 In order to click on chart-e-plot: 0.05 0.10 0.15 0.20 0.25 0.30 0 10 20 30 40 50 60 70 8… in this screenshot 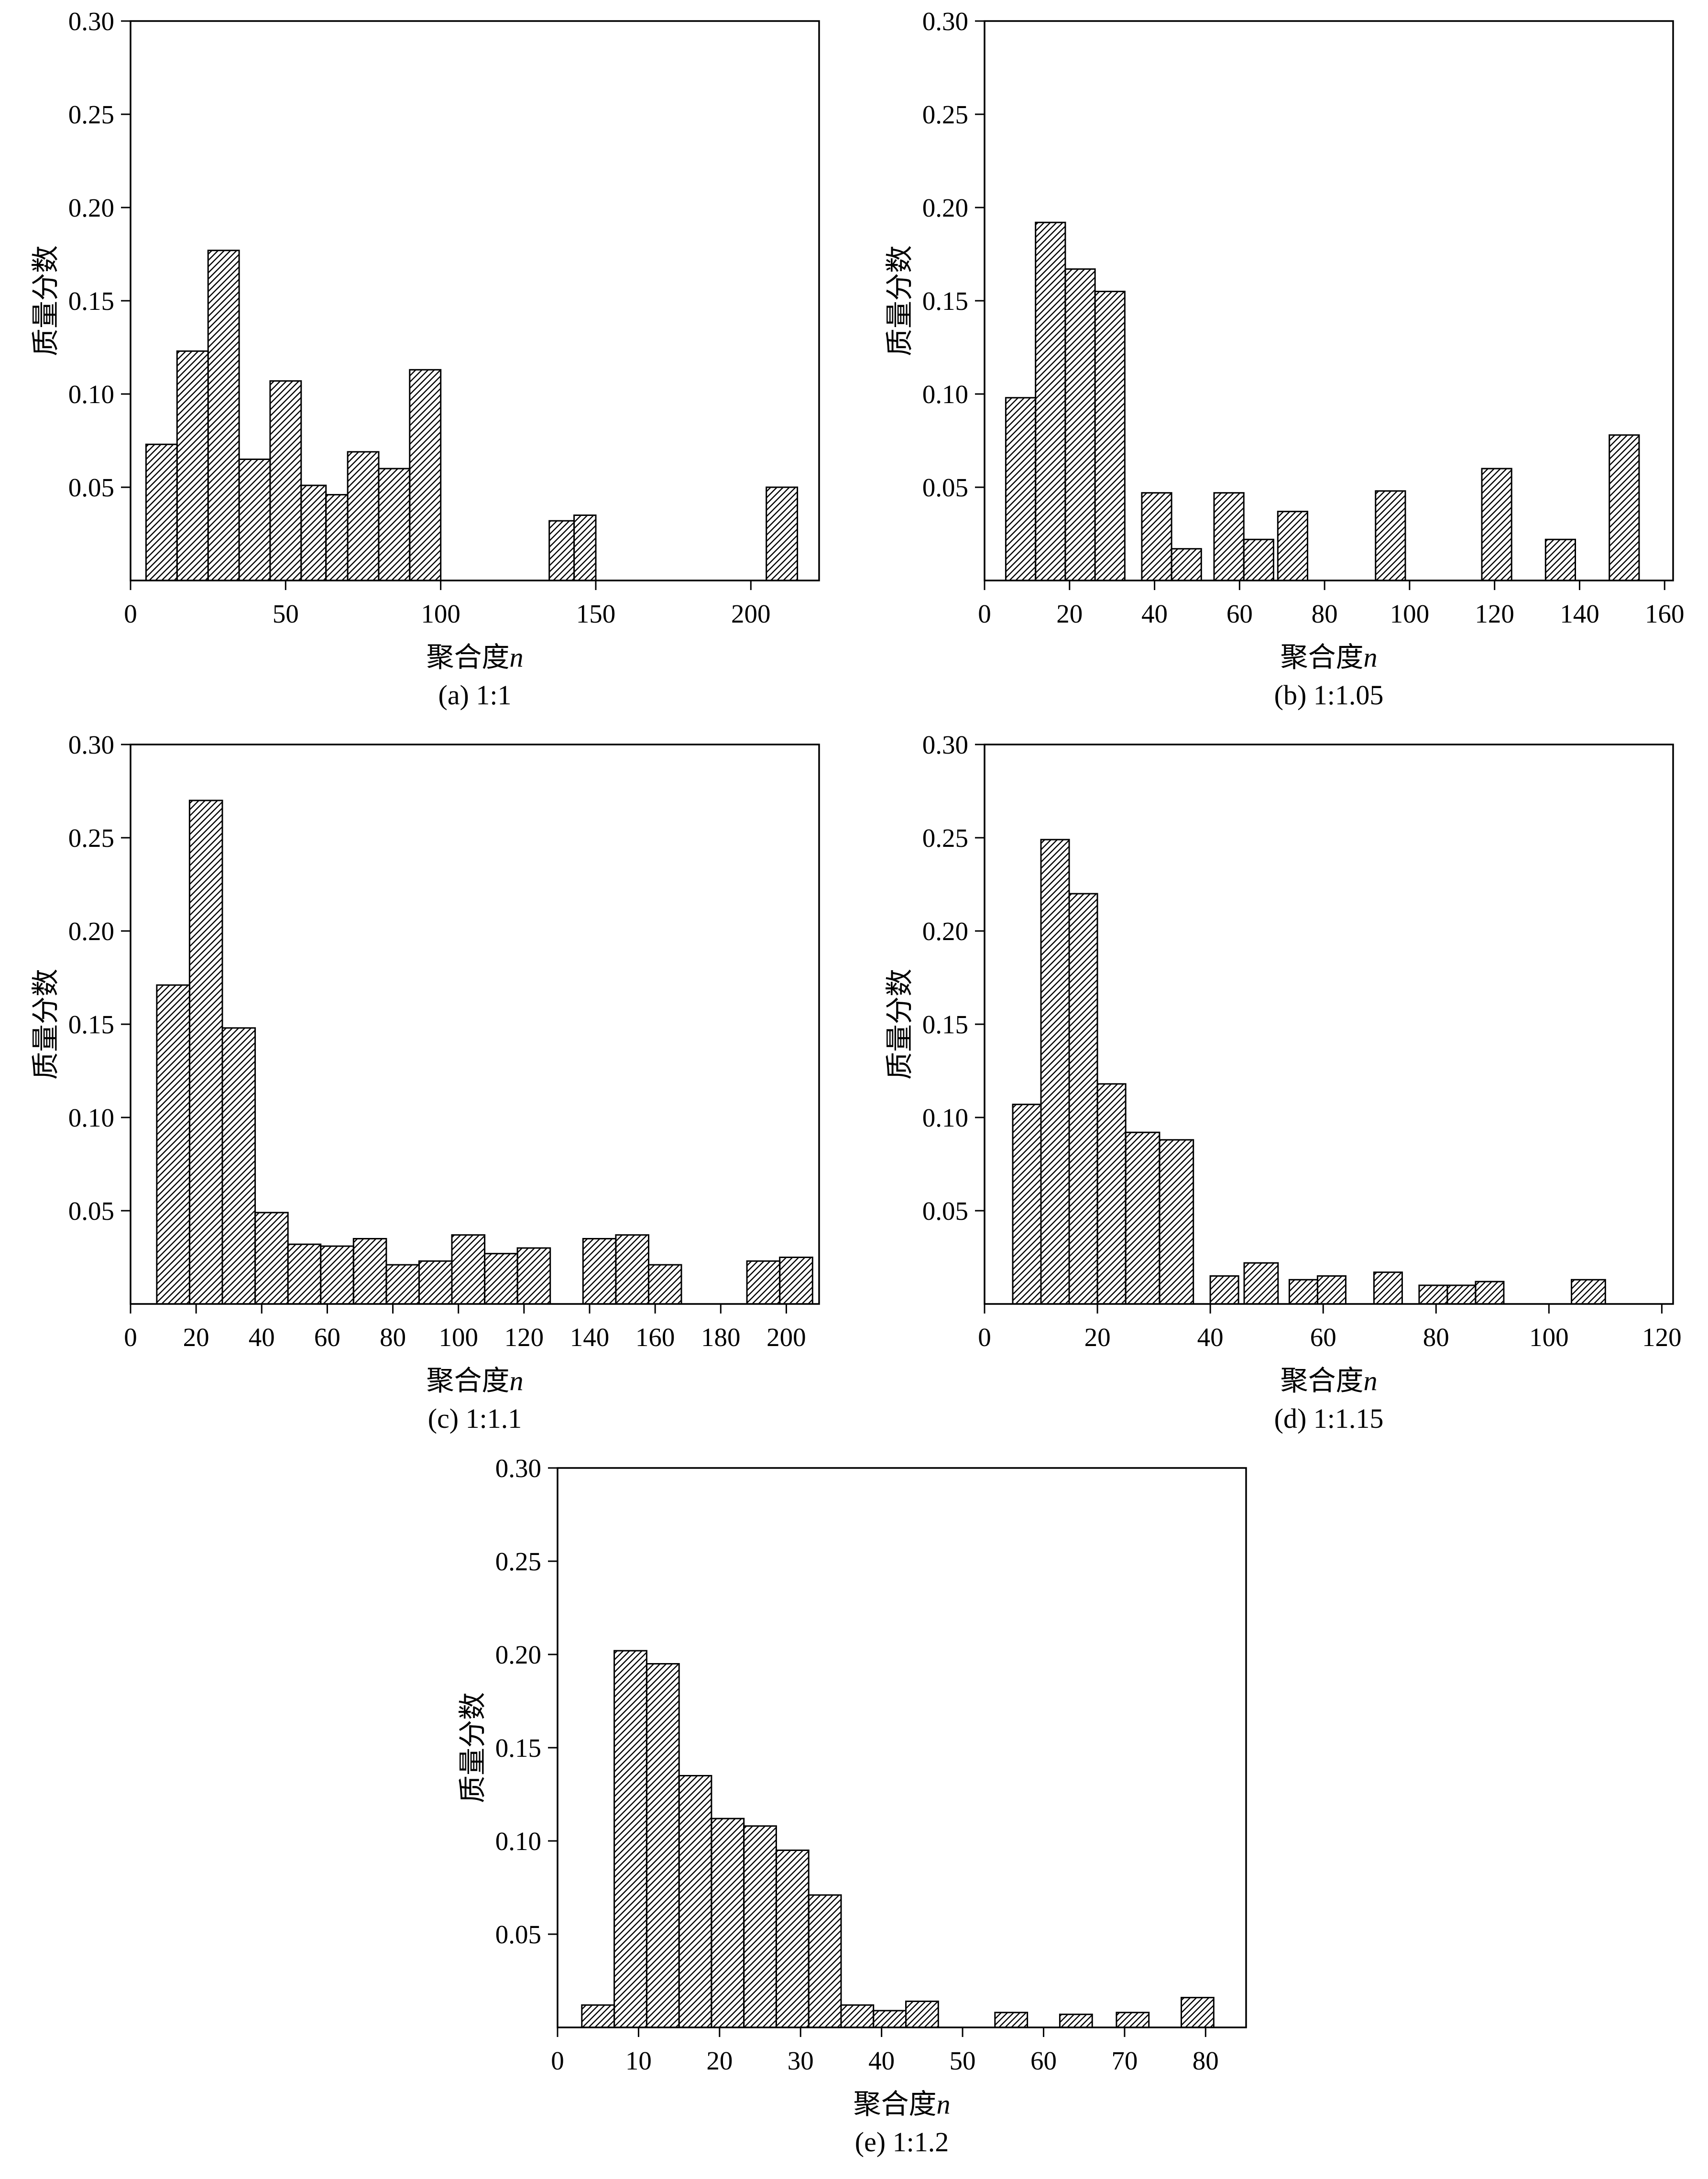, I will do `click(854, 1788)`.